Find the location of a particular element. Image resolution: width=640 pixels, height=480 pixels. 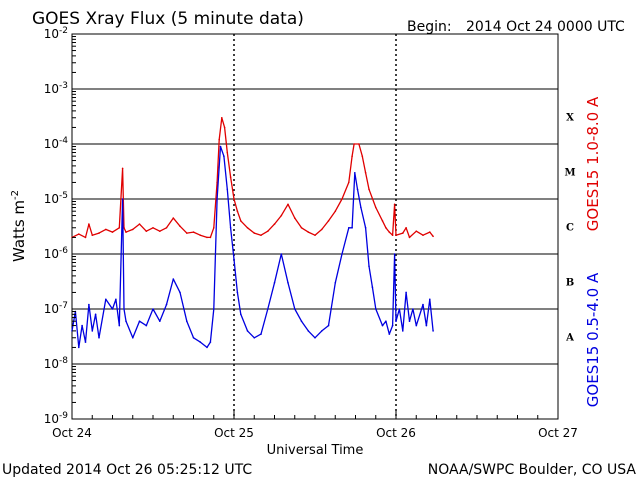

y-tick-label: 10-7 is located at coordinates (56, 308).